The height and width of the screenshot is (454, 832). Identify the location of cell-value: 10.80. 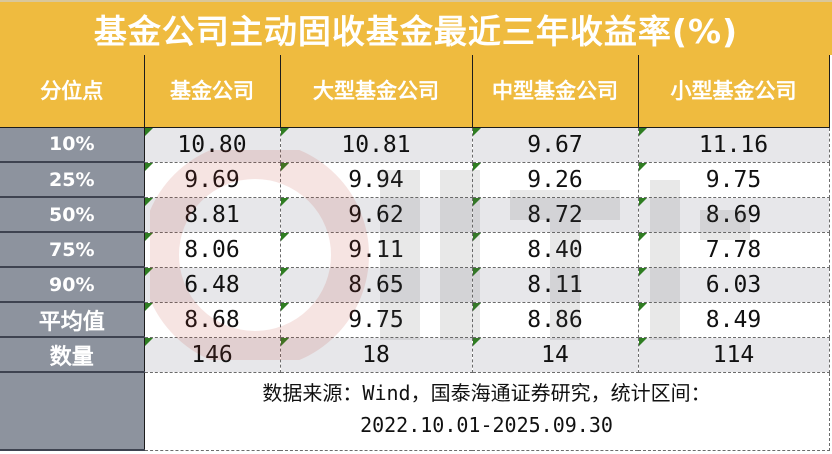
(212, 144).